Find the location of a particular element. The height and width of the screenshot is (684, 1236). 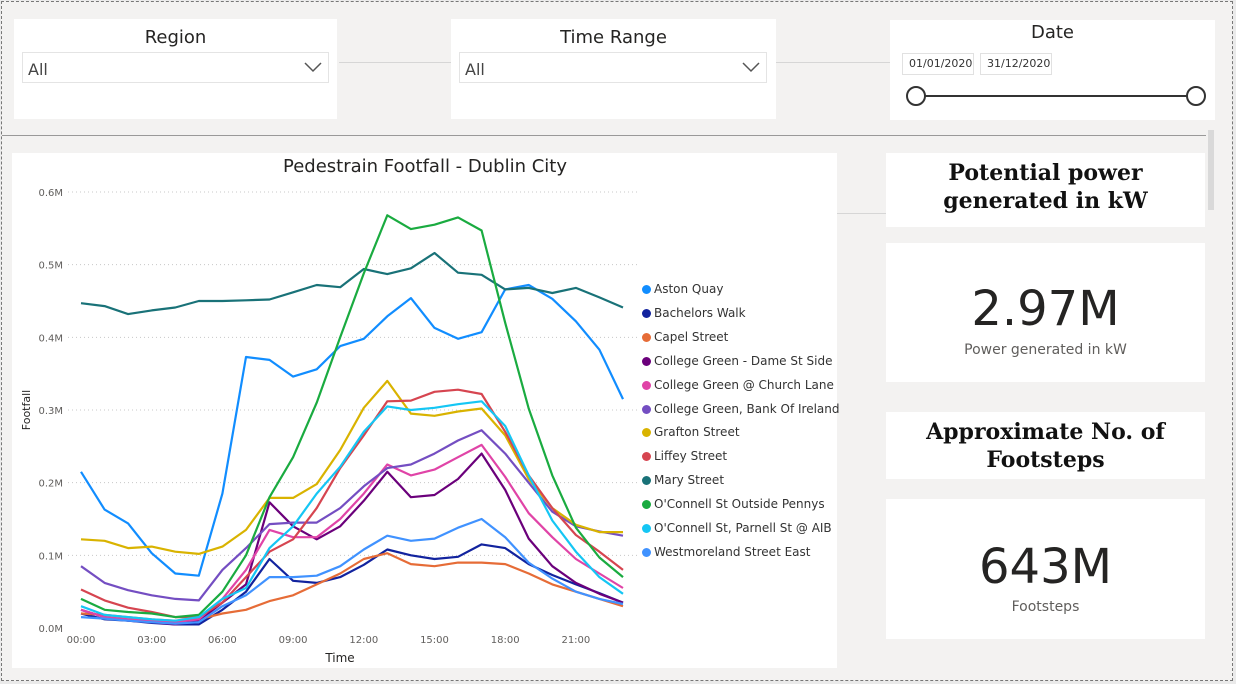

x-tick-label: 21:00 is located at coordinates (575, 640).